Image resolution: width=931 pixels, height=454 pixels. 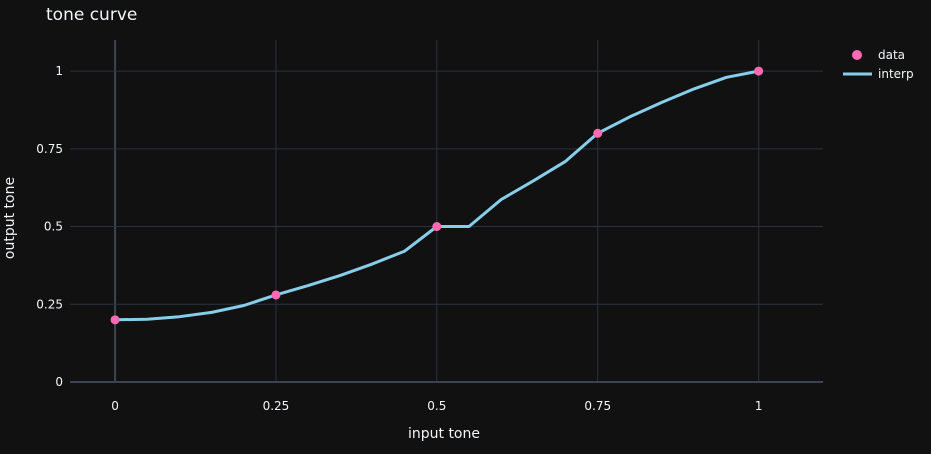 I want to click on x-tick-label: 0, so click(x=115, y=406).